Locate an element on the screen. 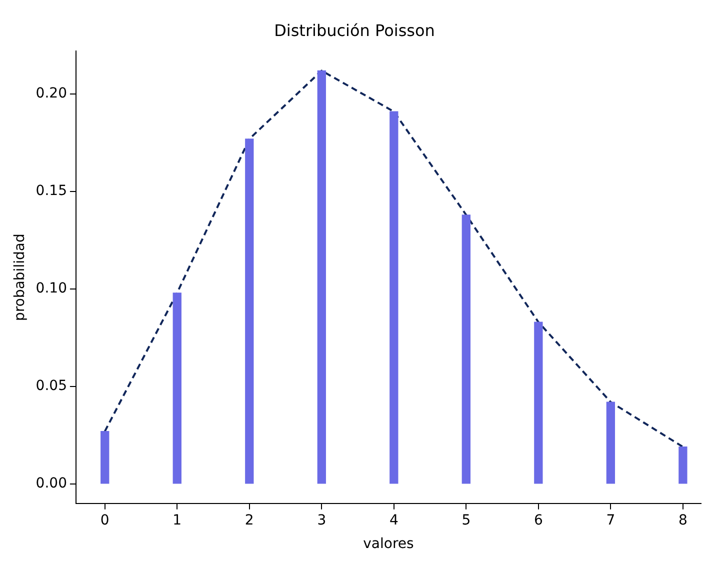 Image resolution: width=715 pixels, height=565 pixels. y-tick-label: 0.05 is located at coordinates (51, 386).